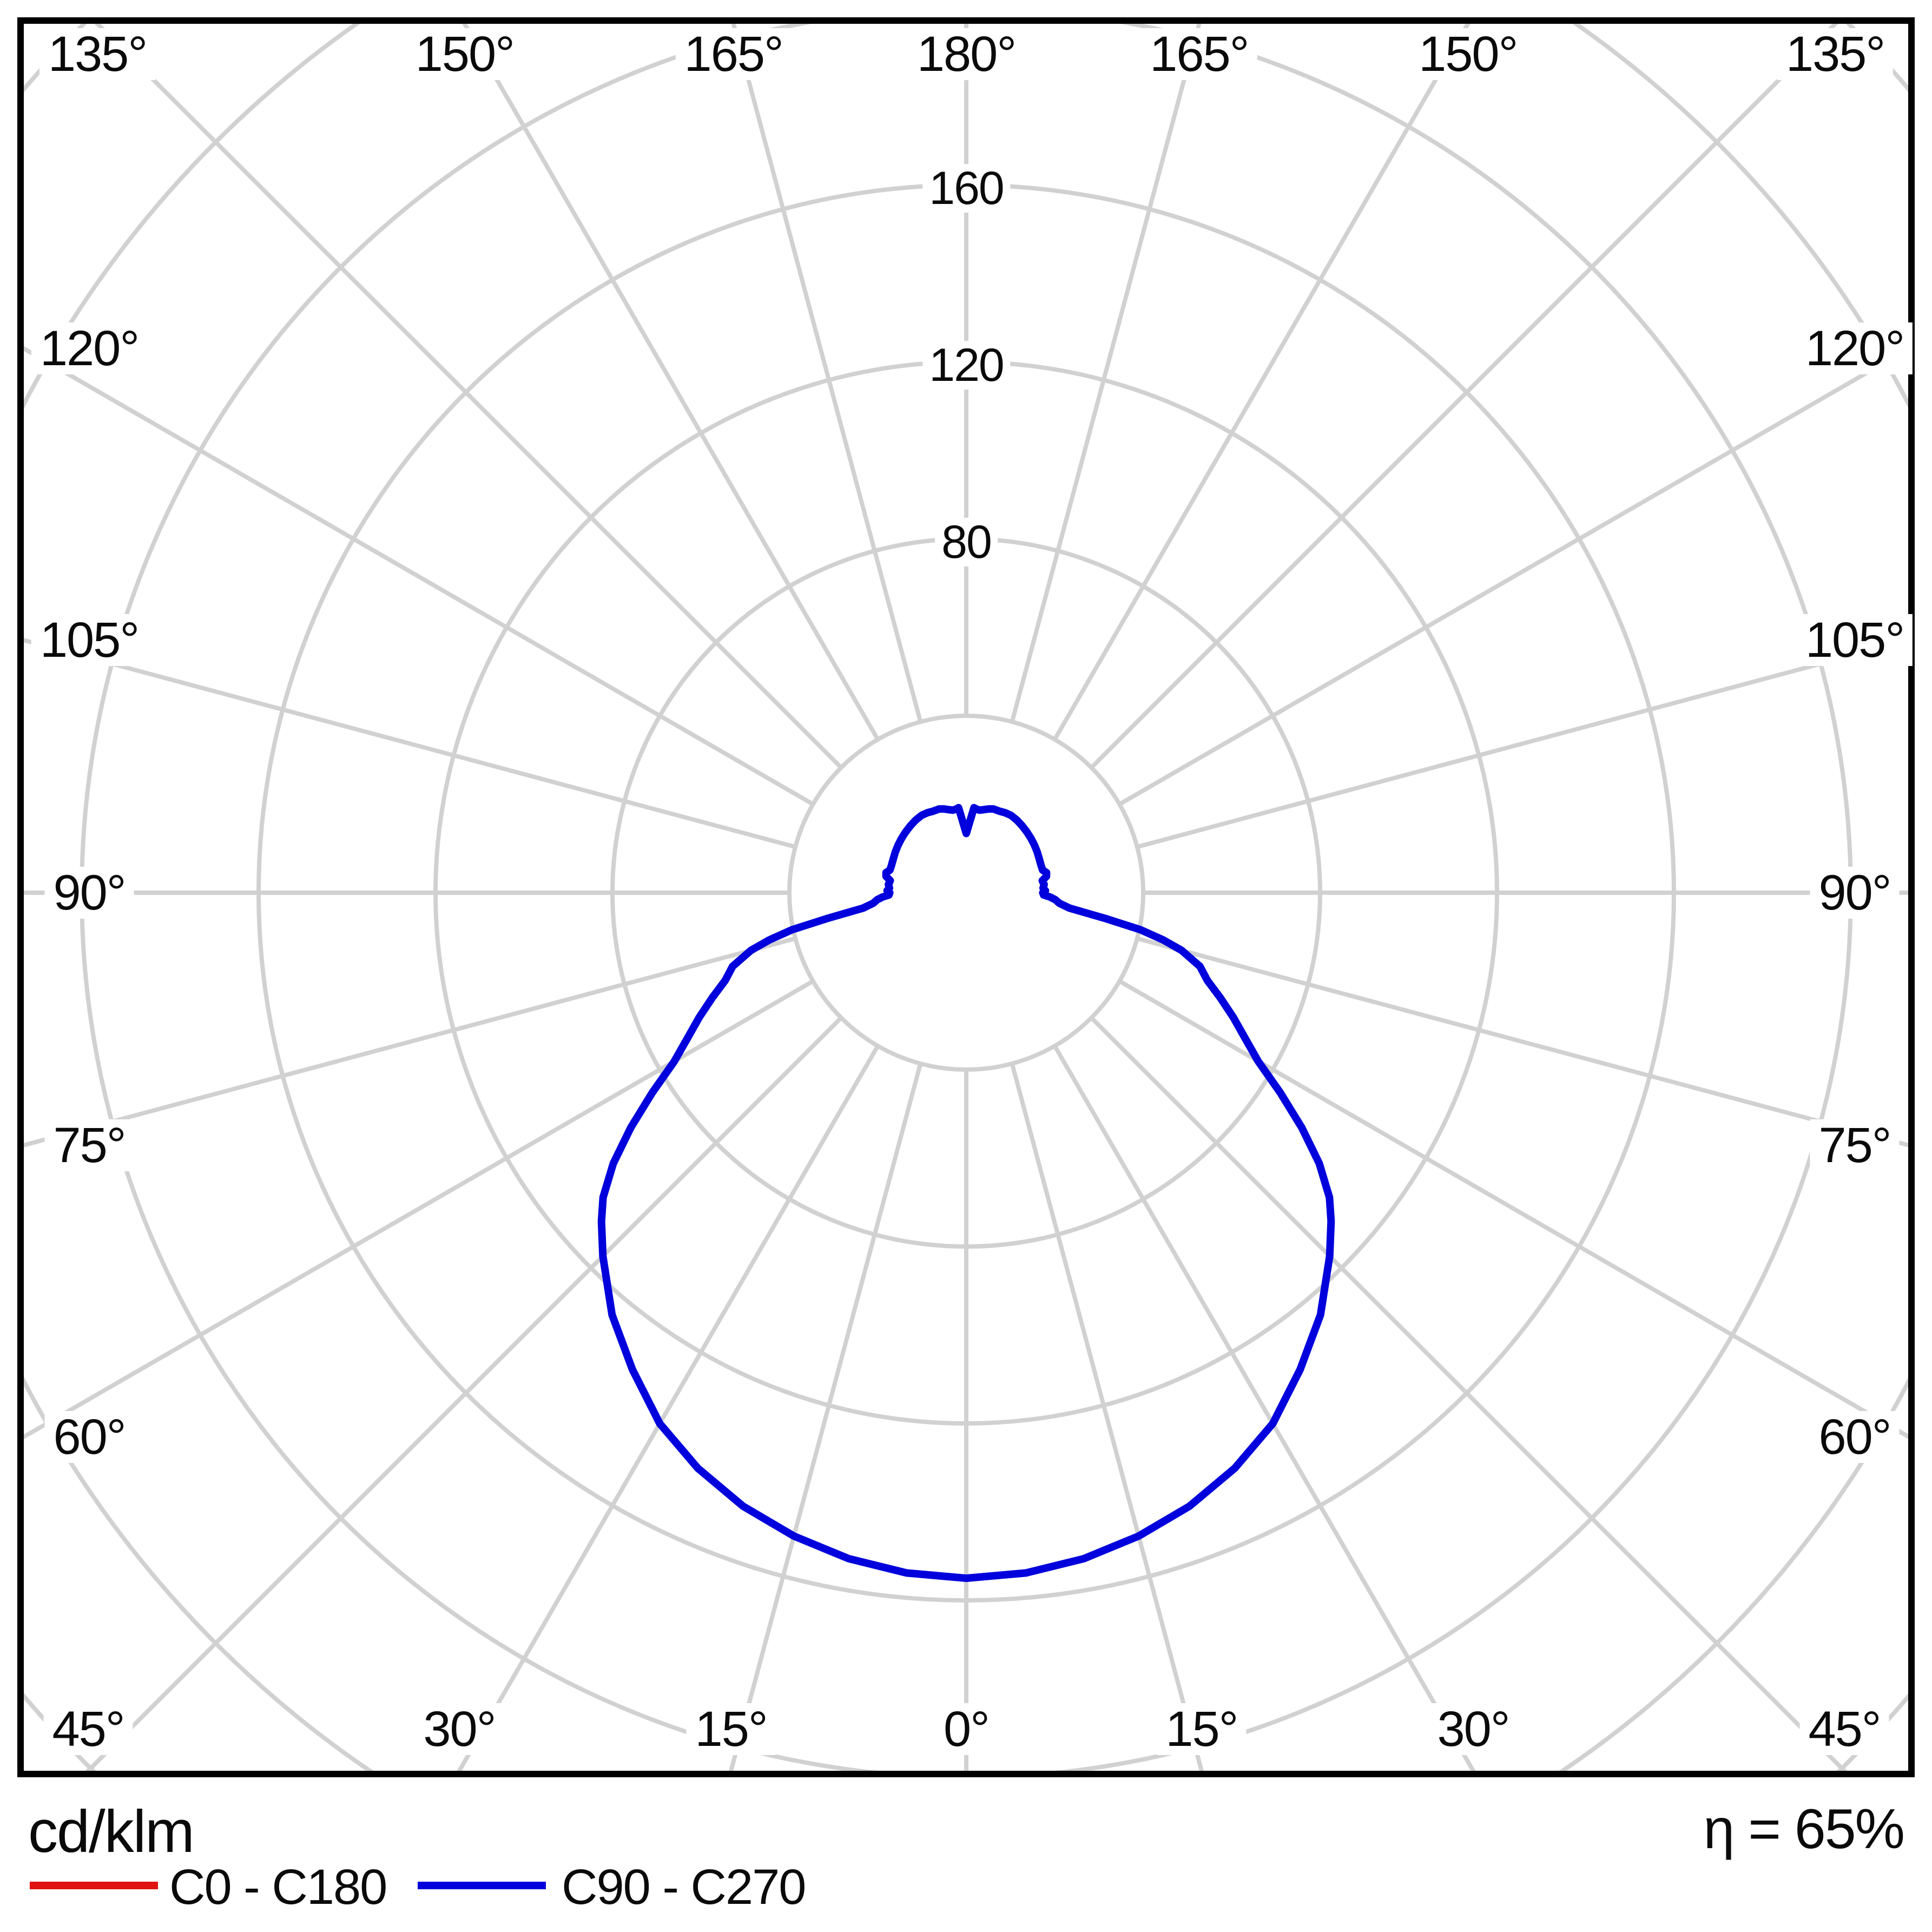 The image size is (1932, 1932). Describe the element at coordinates (89, 641) in the screenshot. I see `angle-label-left: 105°` at that location.